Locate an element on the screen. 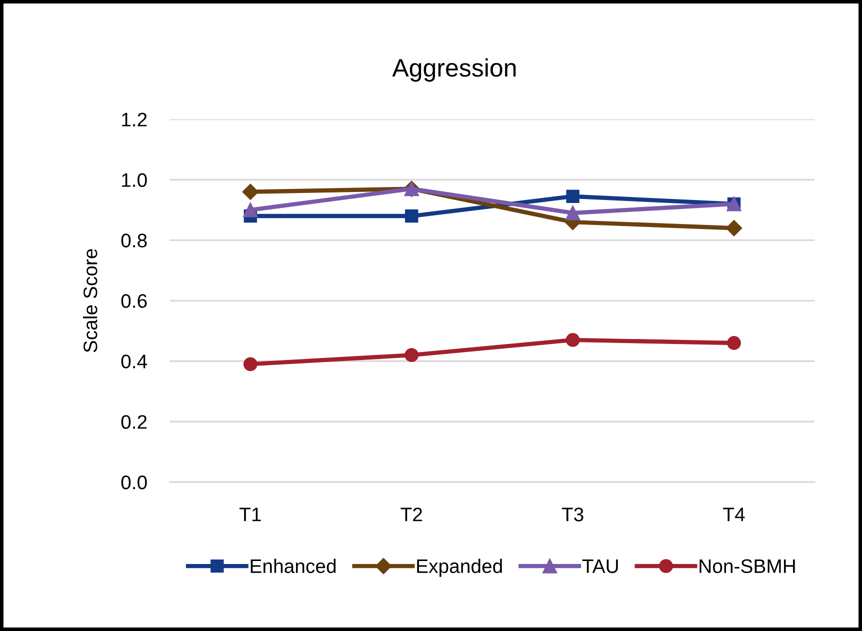 This screenshot has width=862, height=631. y-tick-label: 0.6 is located at coordinates (134, 301).